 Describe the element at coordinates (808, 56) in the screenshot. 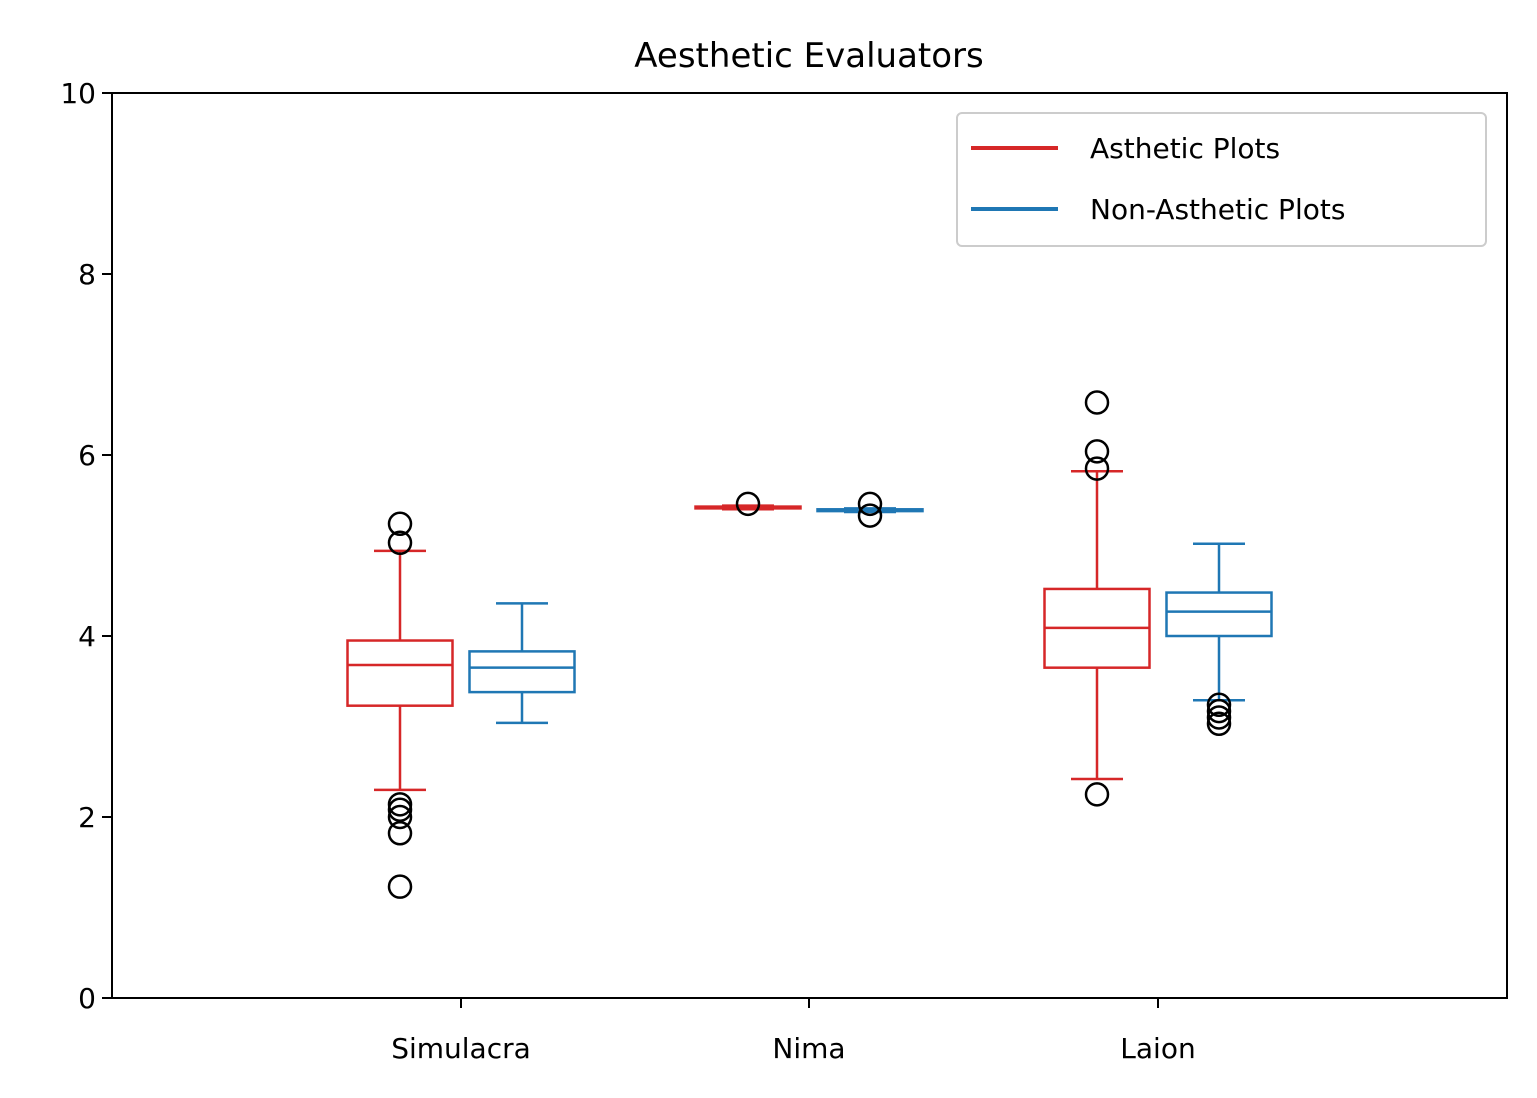

I see `chart-title: Aesthetic Evaluators` at that location.